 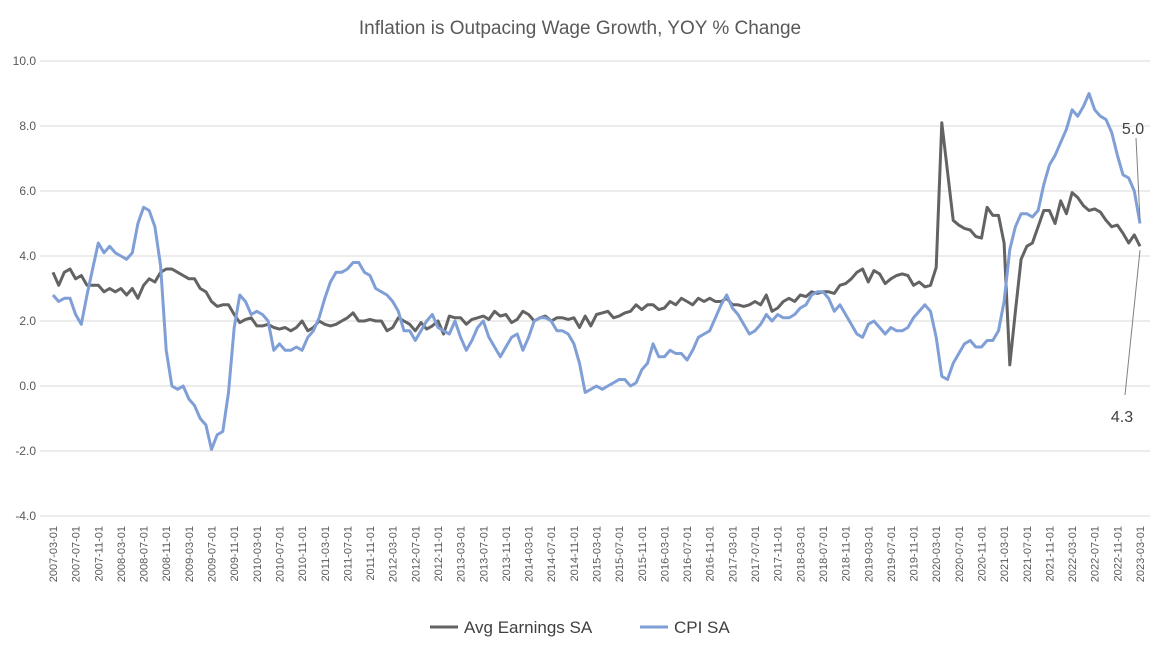 I want to click on x-tick-label: 2013-11-01, so click(x=507, y=553).